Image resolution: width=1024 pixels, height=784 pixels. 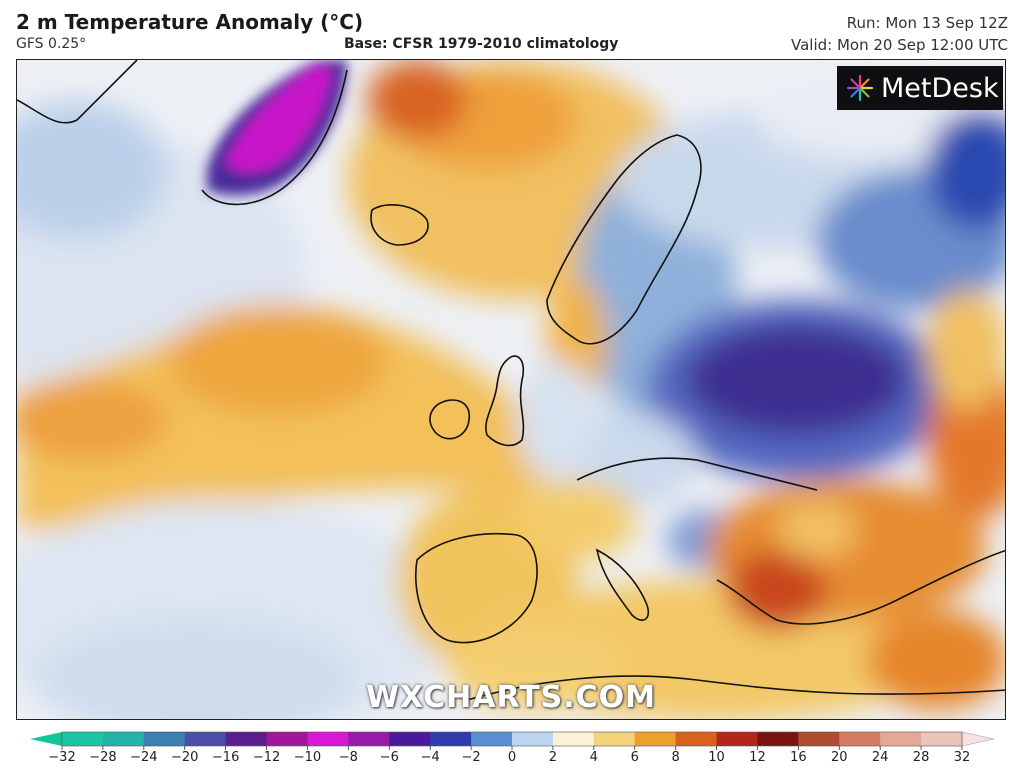 What do you see at coordinates (399, 225) in the screenshot?
I see `iceland-coast` at bounding box center [399, 225].